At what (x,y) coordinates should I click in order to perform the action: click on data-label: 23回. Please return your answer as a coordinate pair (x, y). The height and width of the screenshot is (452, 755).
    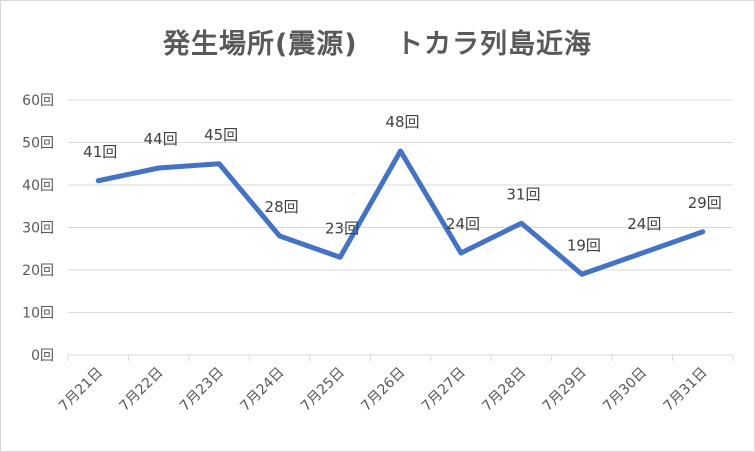
    Looking at the image, I should click on (342, 228).